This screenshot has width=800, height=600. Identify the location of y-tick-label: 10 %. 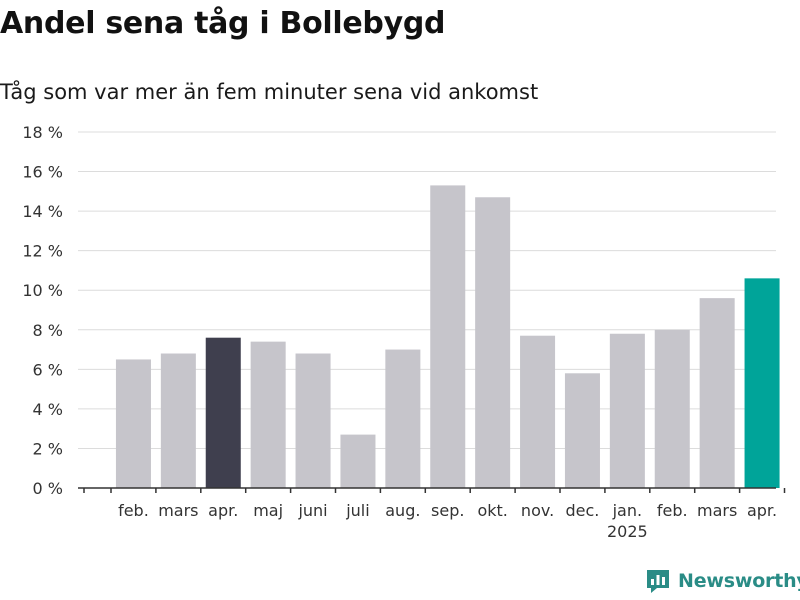
(42, 290).